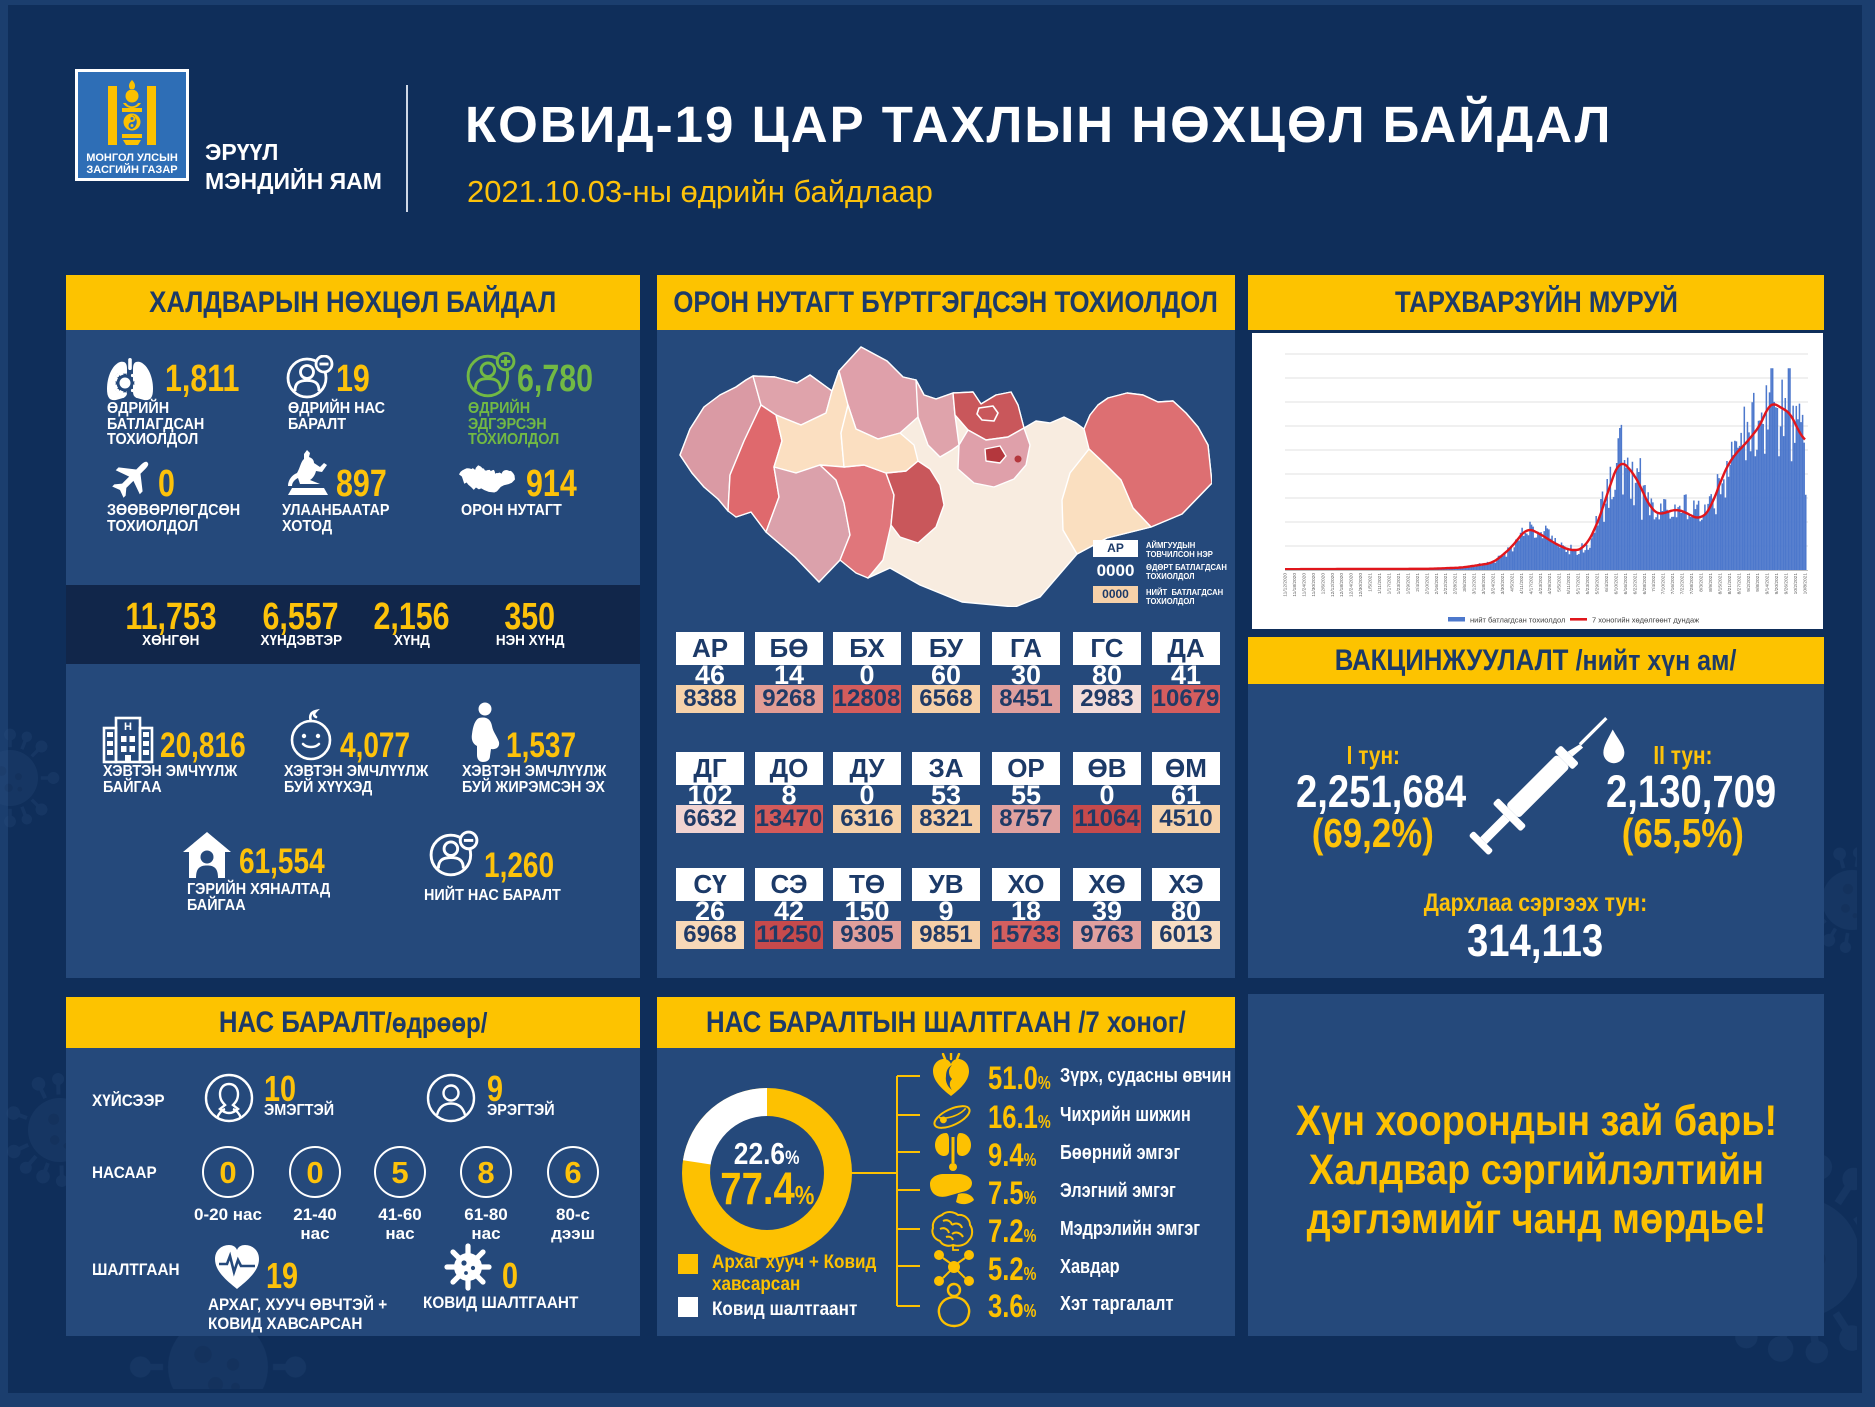  Describe the element at coordinates (1768, 584) in the screenshot. I see `svg-text: 9/14/2021` at that location.